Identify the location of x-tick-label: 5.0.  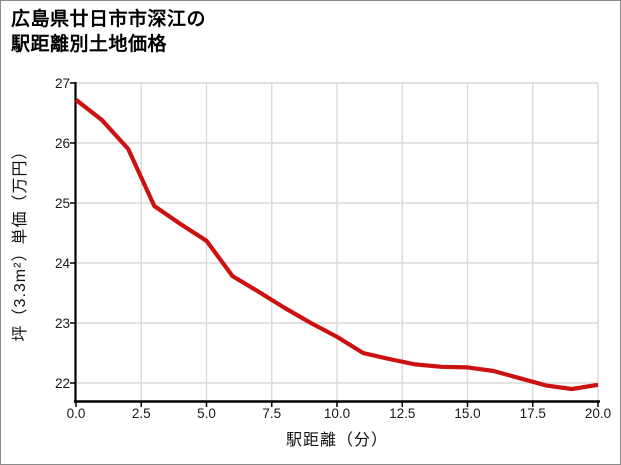
(206, 413).